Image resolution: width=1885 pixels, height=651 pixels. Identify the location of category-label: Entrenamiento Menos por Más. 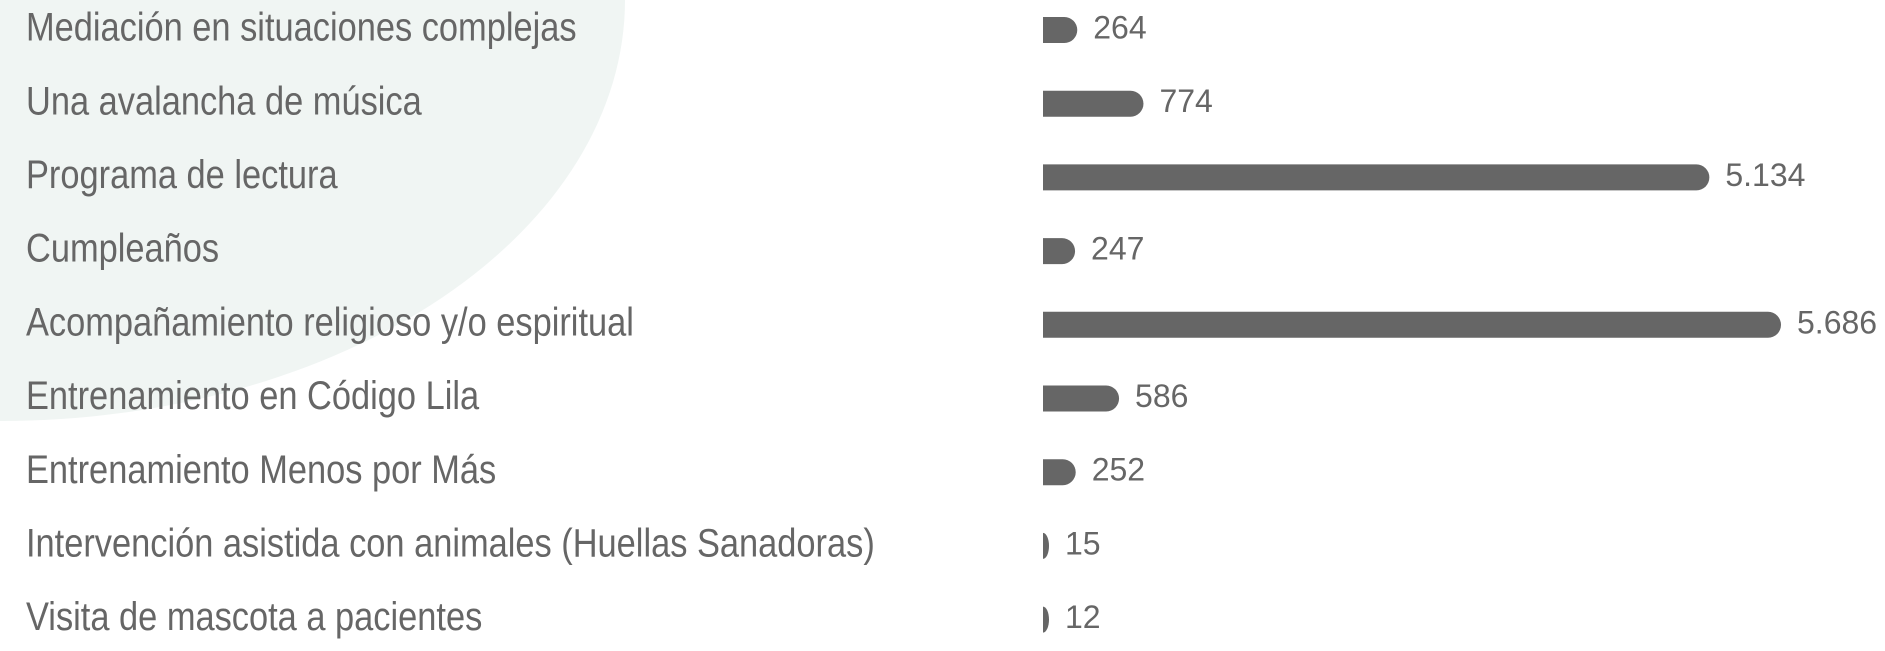
(261, 468).